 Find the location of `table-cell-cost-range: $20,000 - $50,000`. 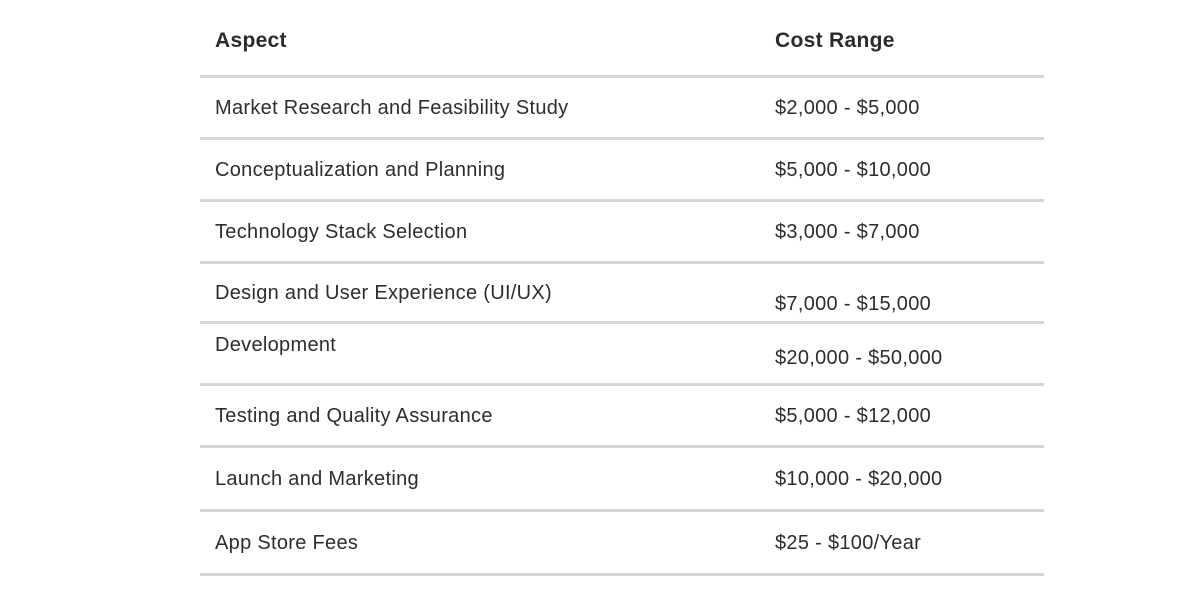

table-cell-cost-range: $20,000 - $50,000 is located at coordinates (859, 357).